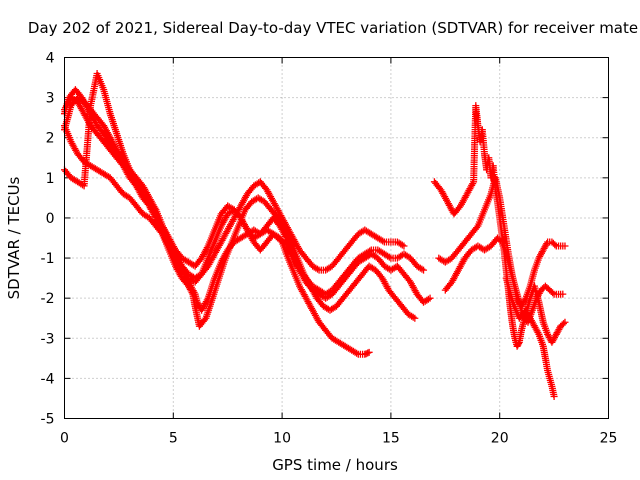 Image resolution: width=640 pixels, height=480 pixels. Describe the element at coordinates (50, 99) in the screenshot. I see `y-tick-label: 3` at that location.